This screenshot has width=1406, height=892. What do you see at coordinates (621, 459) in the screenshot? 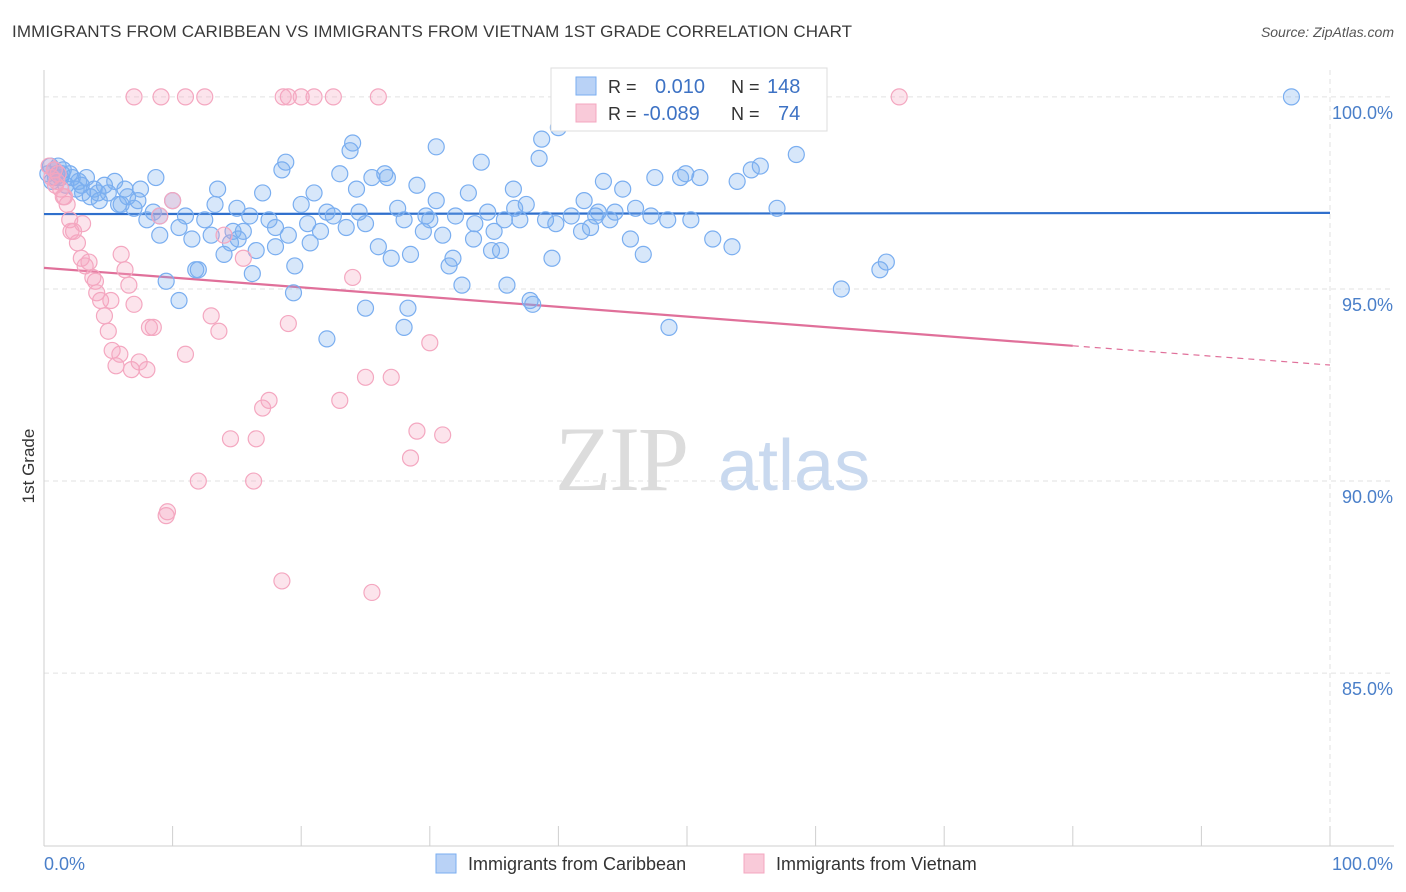
I see `watermark-zip: ZIP` at bounding box center [621, 459].